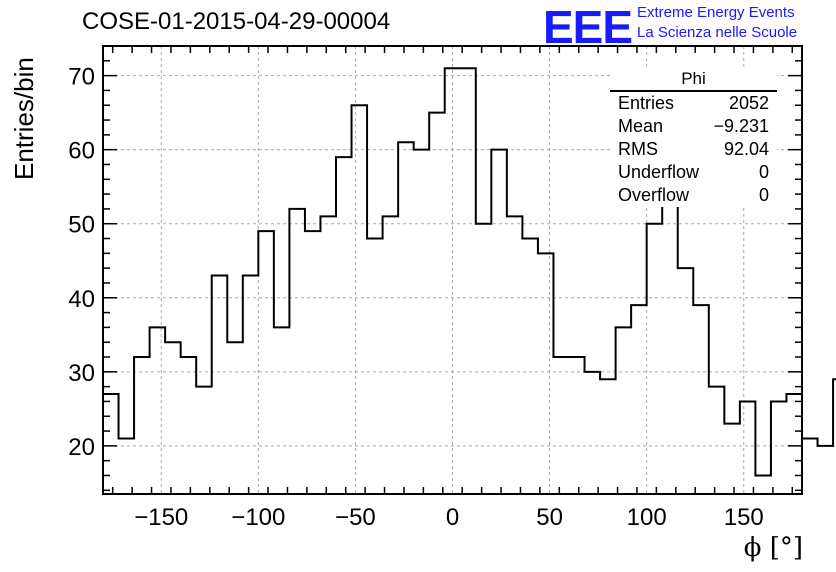 This screenshot has height=572, width=836. Describe the element at coordinates (746, 149) in the screenshot. I see `stats-value: 92.04` at that location.